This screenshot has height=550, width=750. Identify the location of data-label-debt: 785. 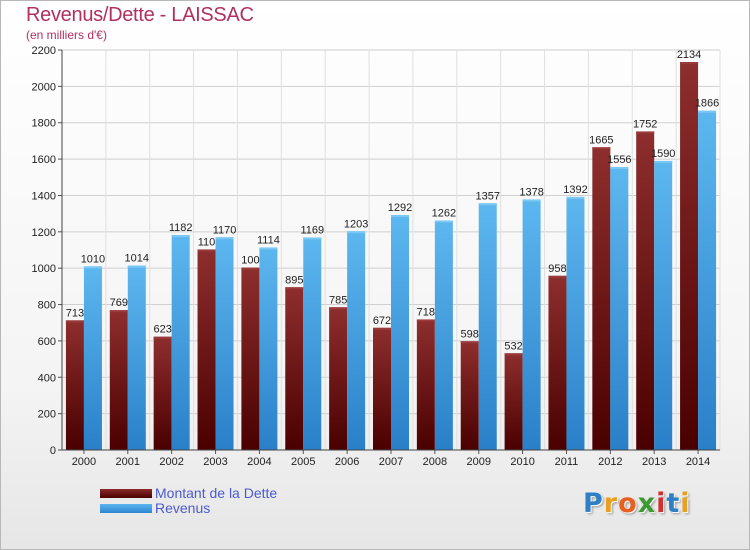
(338, 300).